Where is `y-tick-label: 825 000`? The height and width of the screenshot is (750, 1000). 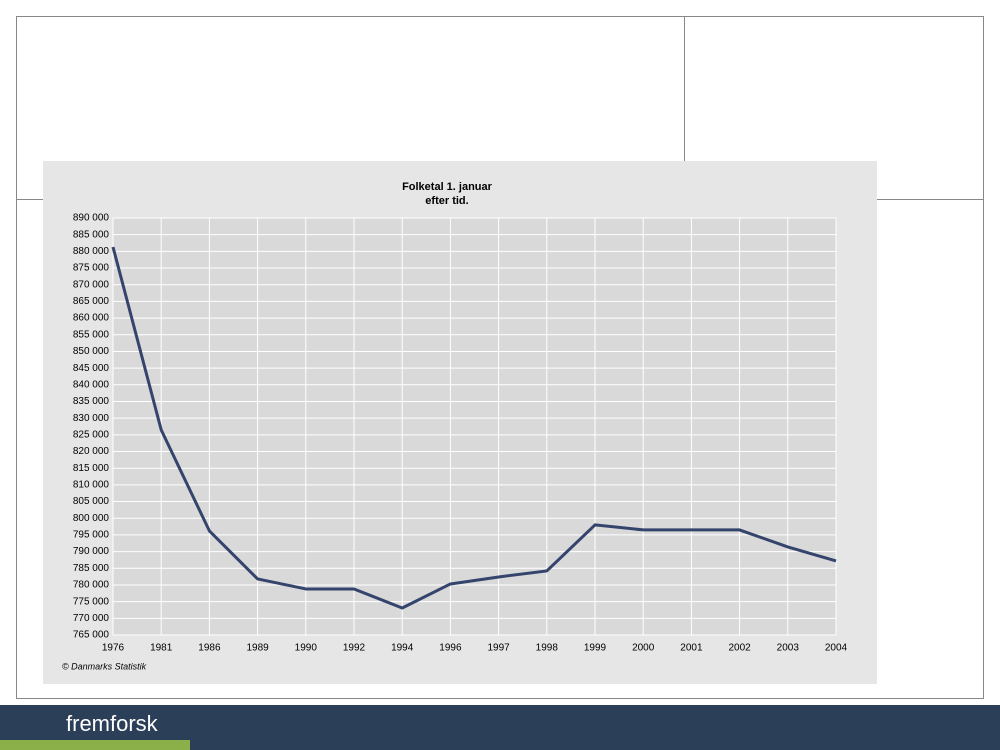 y-tick-label: 825 000 is located at coordinates (91, 434).